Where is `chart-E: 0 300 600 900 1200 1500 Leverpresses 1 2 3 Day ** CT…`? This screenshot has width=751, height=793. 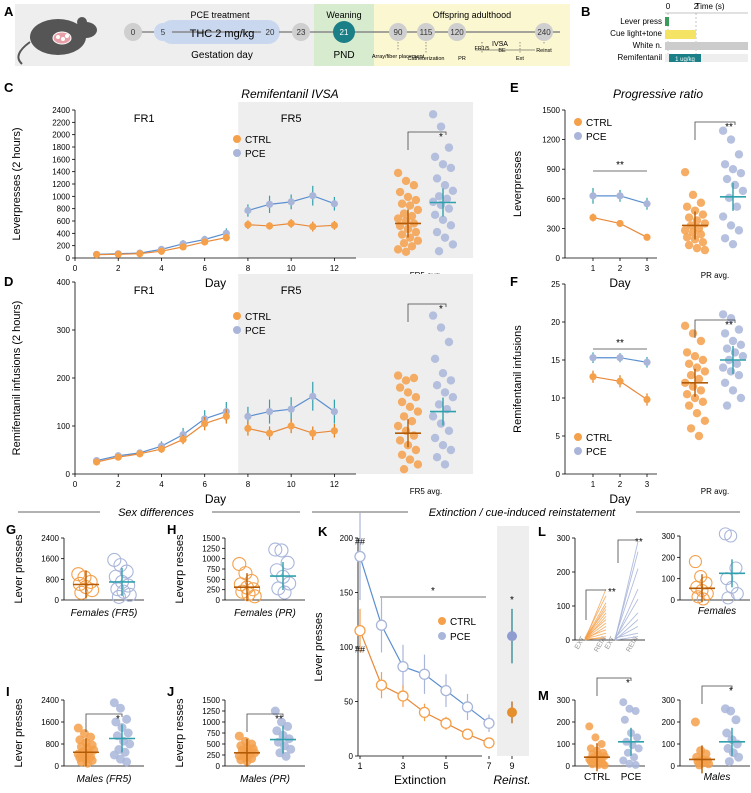
chart-E: 0 300 600 900 1200 1500 Leverpresses 1 2 3 Day ** CT… is located at coordinates (630, 198).